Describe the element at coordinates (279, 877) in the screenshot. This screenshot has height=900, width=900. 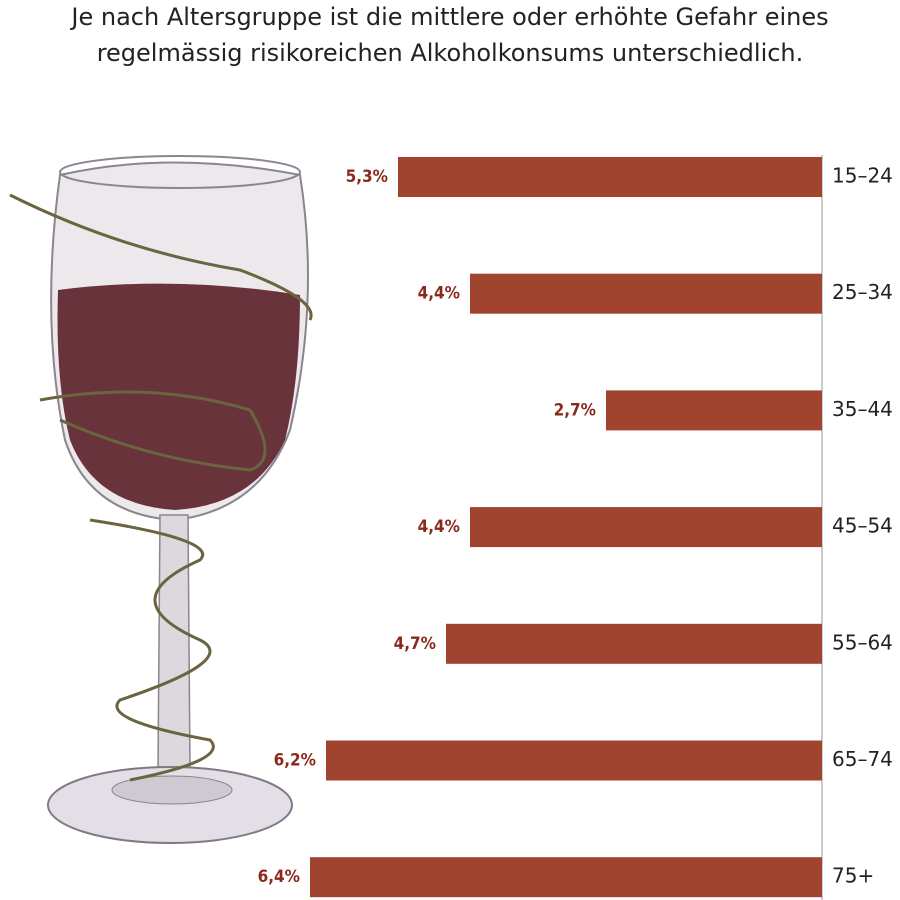
I see `value-label: 6,4%` at that location.